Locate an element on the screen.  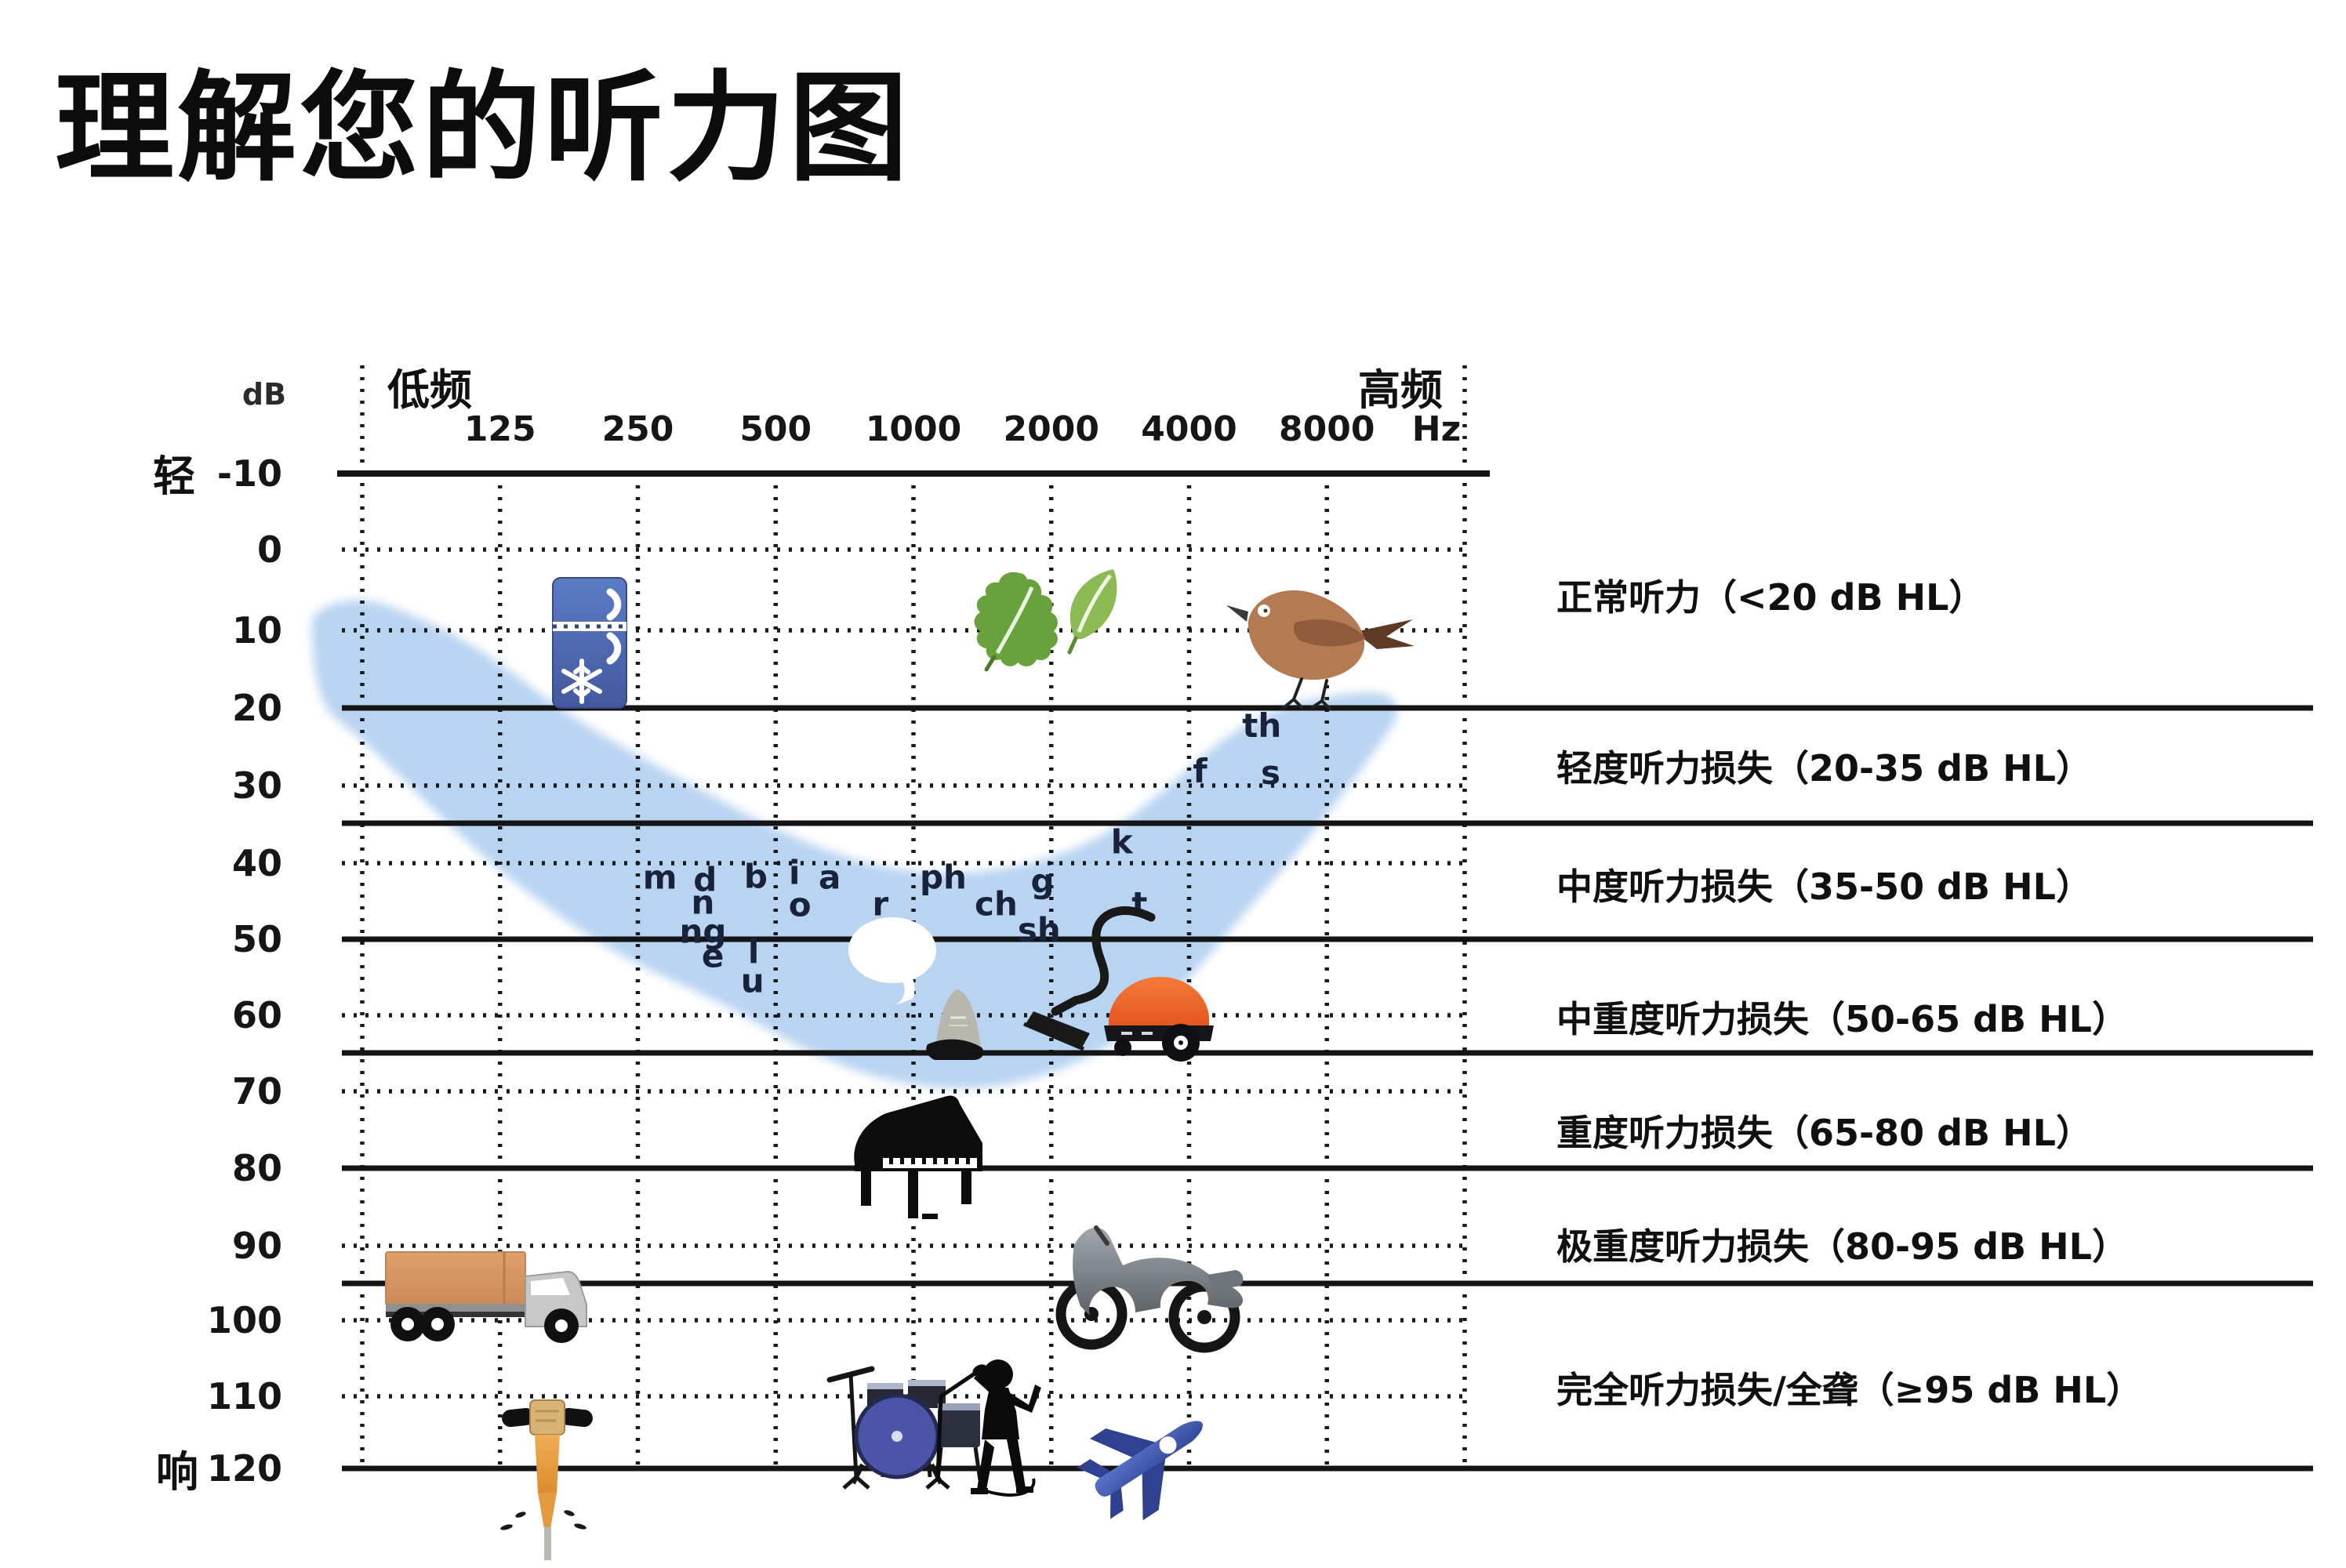
db-tick-label: 30 is located at coordinates (257, 785).